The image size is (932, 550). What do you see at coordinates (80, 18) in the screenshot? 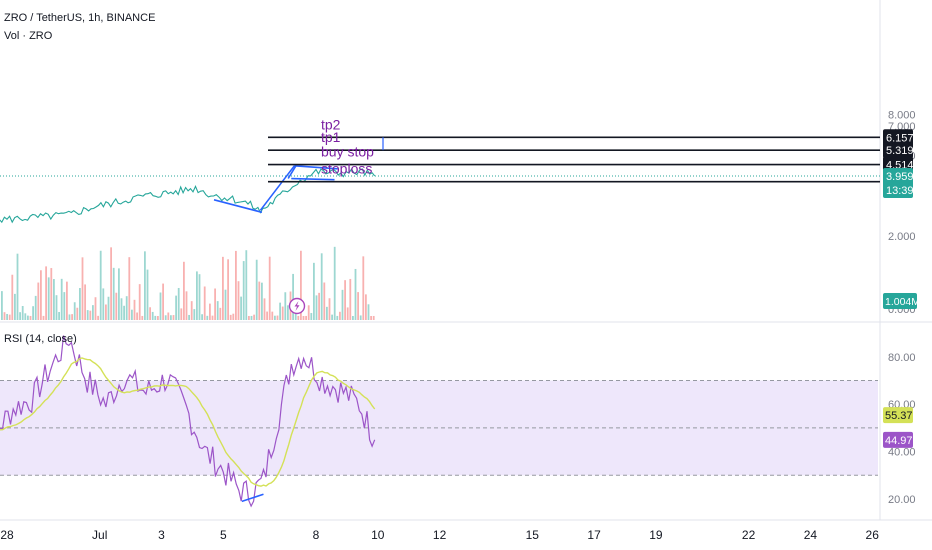
I see `symbol-title: ZRO / TetherUS, 1h, BINANCE` at bounding box center [80, 18].